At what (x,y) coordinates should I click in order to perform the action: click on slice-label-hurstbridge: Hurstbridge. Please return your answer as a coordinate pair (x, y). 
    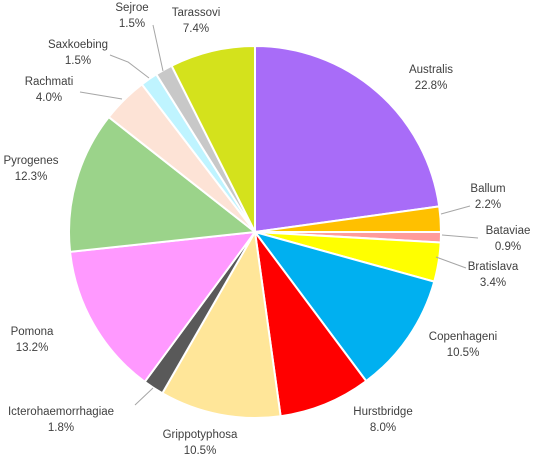
    Looking at the image, I should click on (382, 412).